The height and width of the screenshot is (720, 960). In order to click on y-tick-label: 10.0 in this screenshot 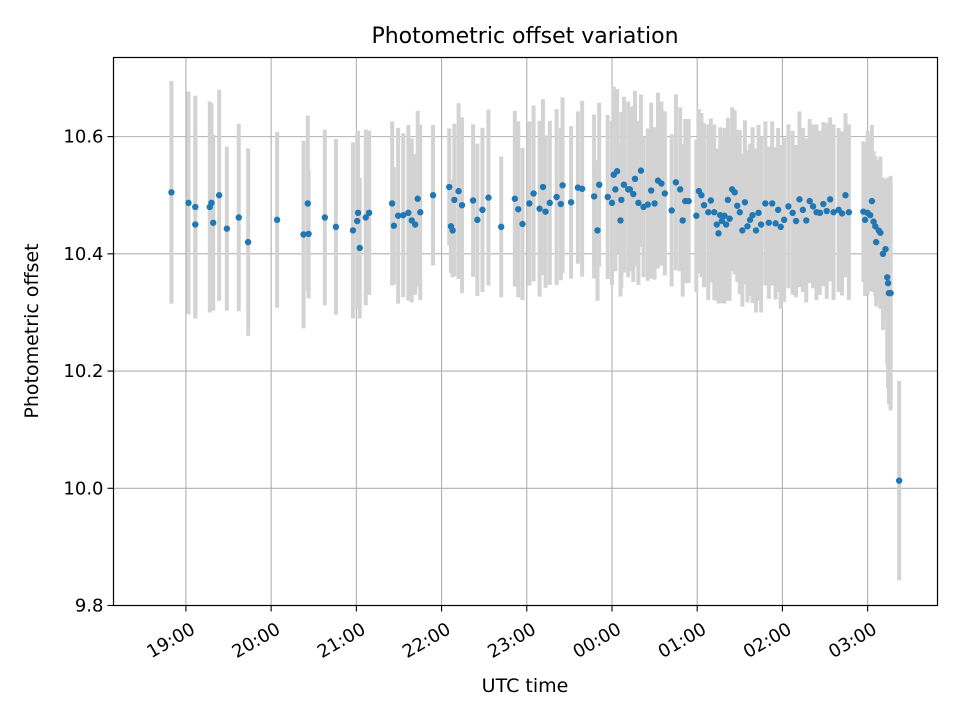, I will do `click(83, 488)`.